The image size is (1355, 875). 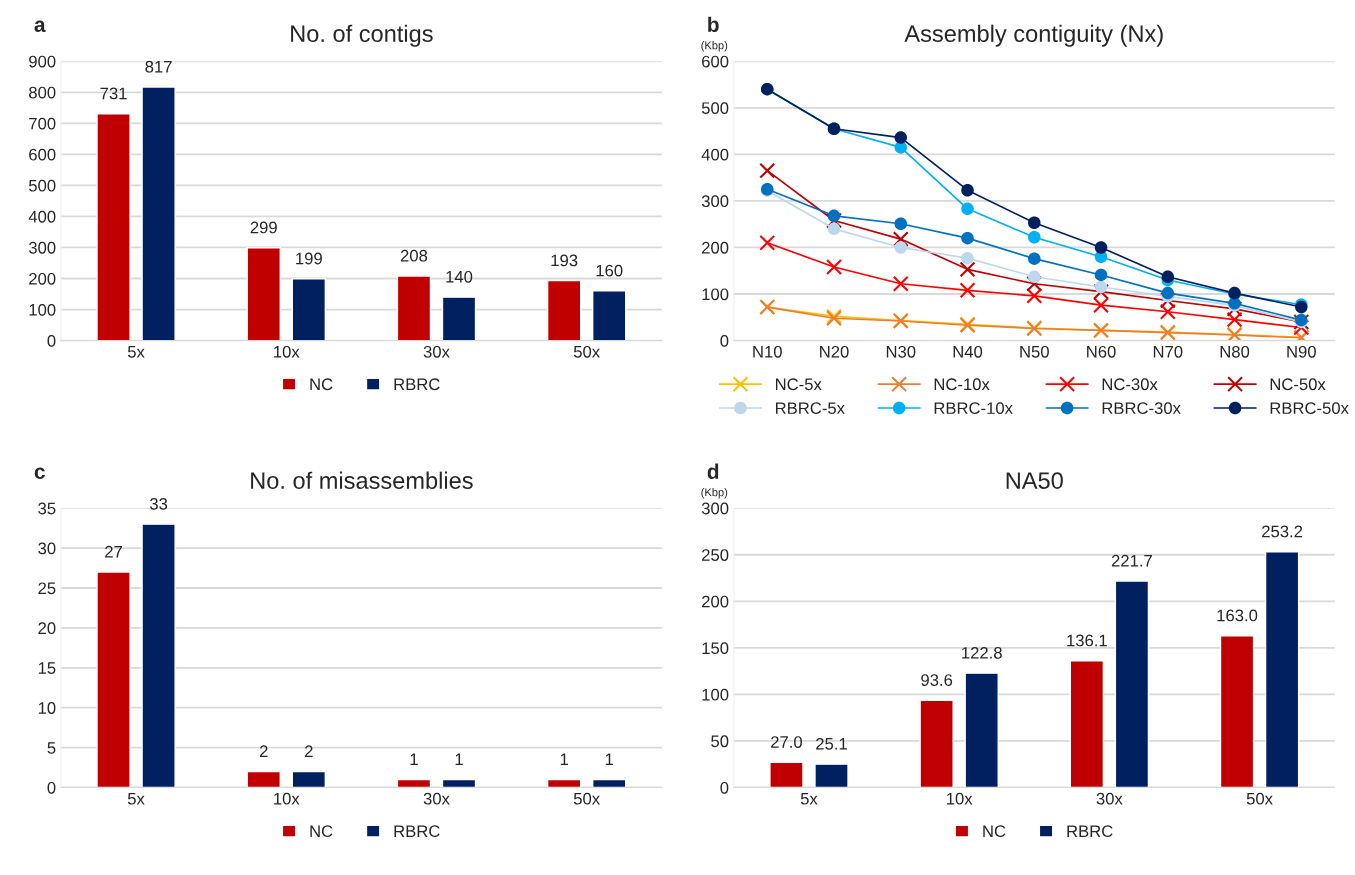 What do you see at coordinates (47, 668) in the screenshot?
I see `y-tick-label: 15` at bounding box center [47, 668].